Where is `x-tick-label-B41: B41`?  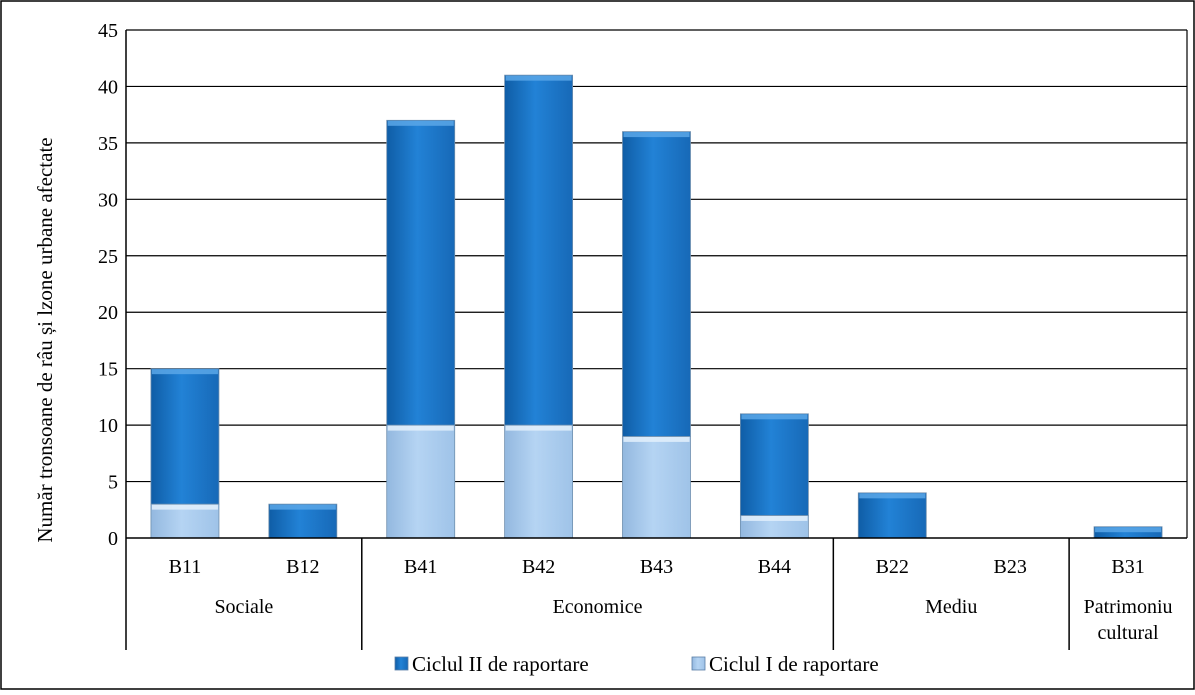 x-tick-label-B41: B41 is located at coordinates (420, 567).